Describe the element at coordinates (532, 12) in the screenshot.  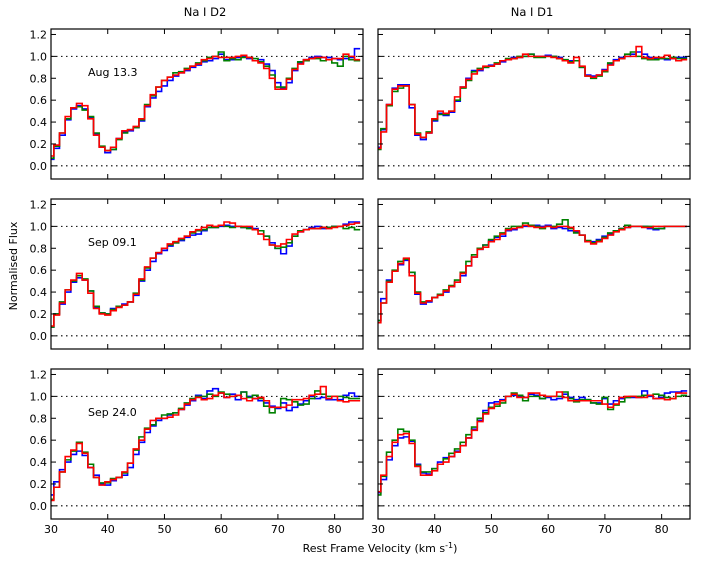
I see `column-title-na-i-d1: Na I D1` at that location.